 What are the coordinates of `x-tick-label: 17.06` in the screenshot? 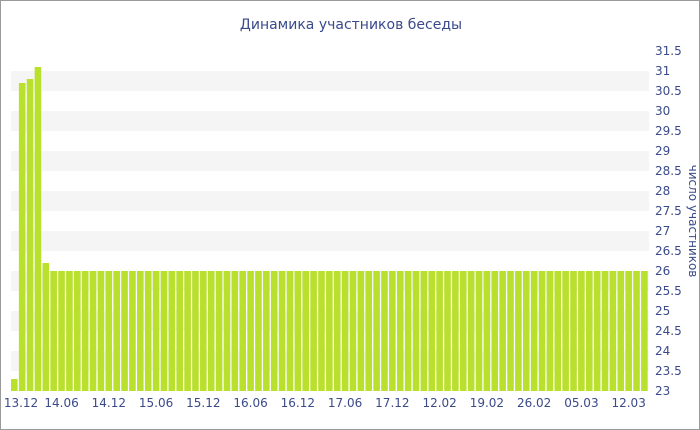 It's located at (345, 403).